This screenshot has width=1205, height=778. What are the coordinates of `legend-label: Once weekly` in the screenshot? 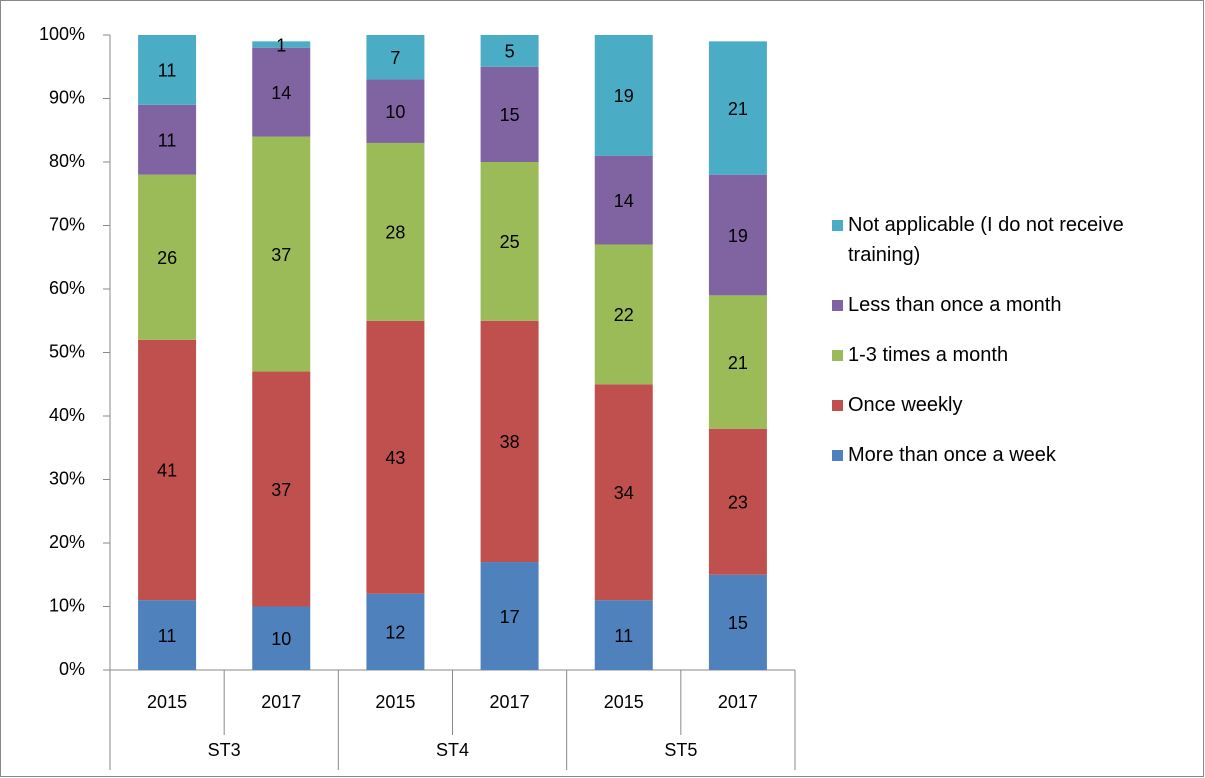 It's located at (905, 405).